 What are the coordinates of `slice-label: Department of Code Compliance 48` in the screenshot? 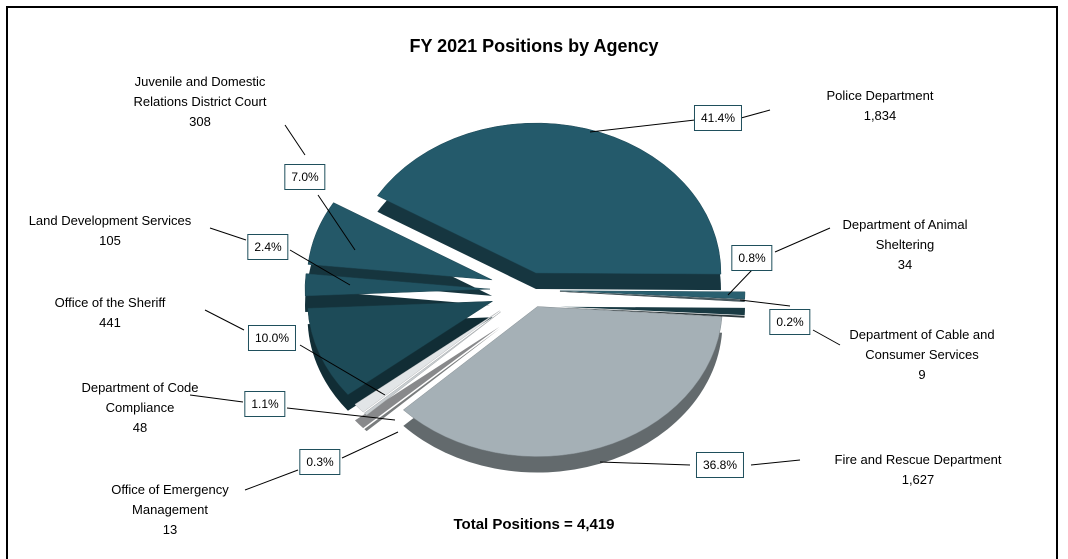 It's located at (140, 408).